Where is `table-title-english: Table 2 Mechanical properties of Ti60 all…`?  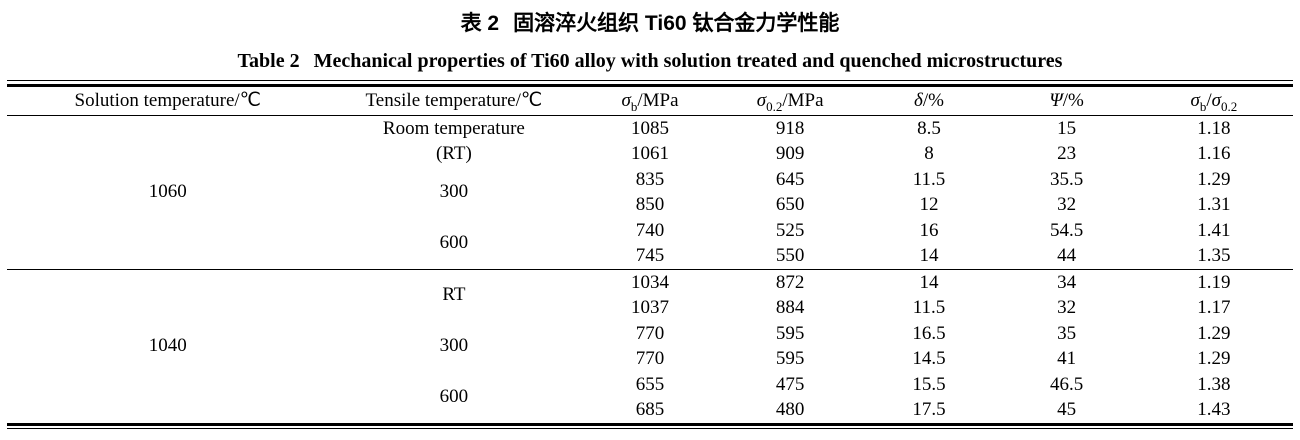 table-title-english: Table 2 Mechanical properties of Ti60 all… is located at coordinates (650, 61).